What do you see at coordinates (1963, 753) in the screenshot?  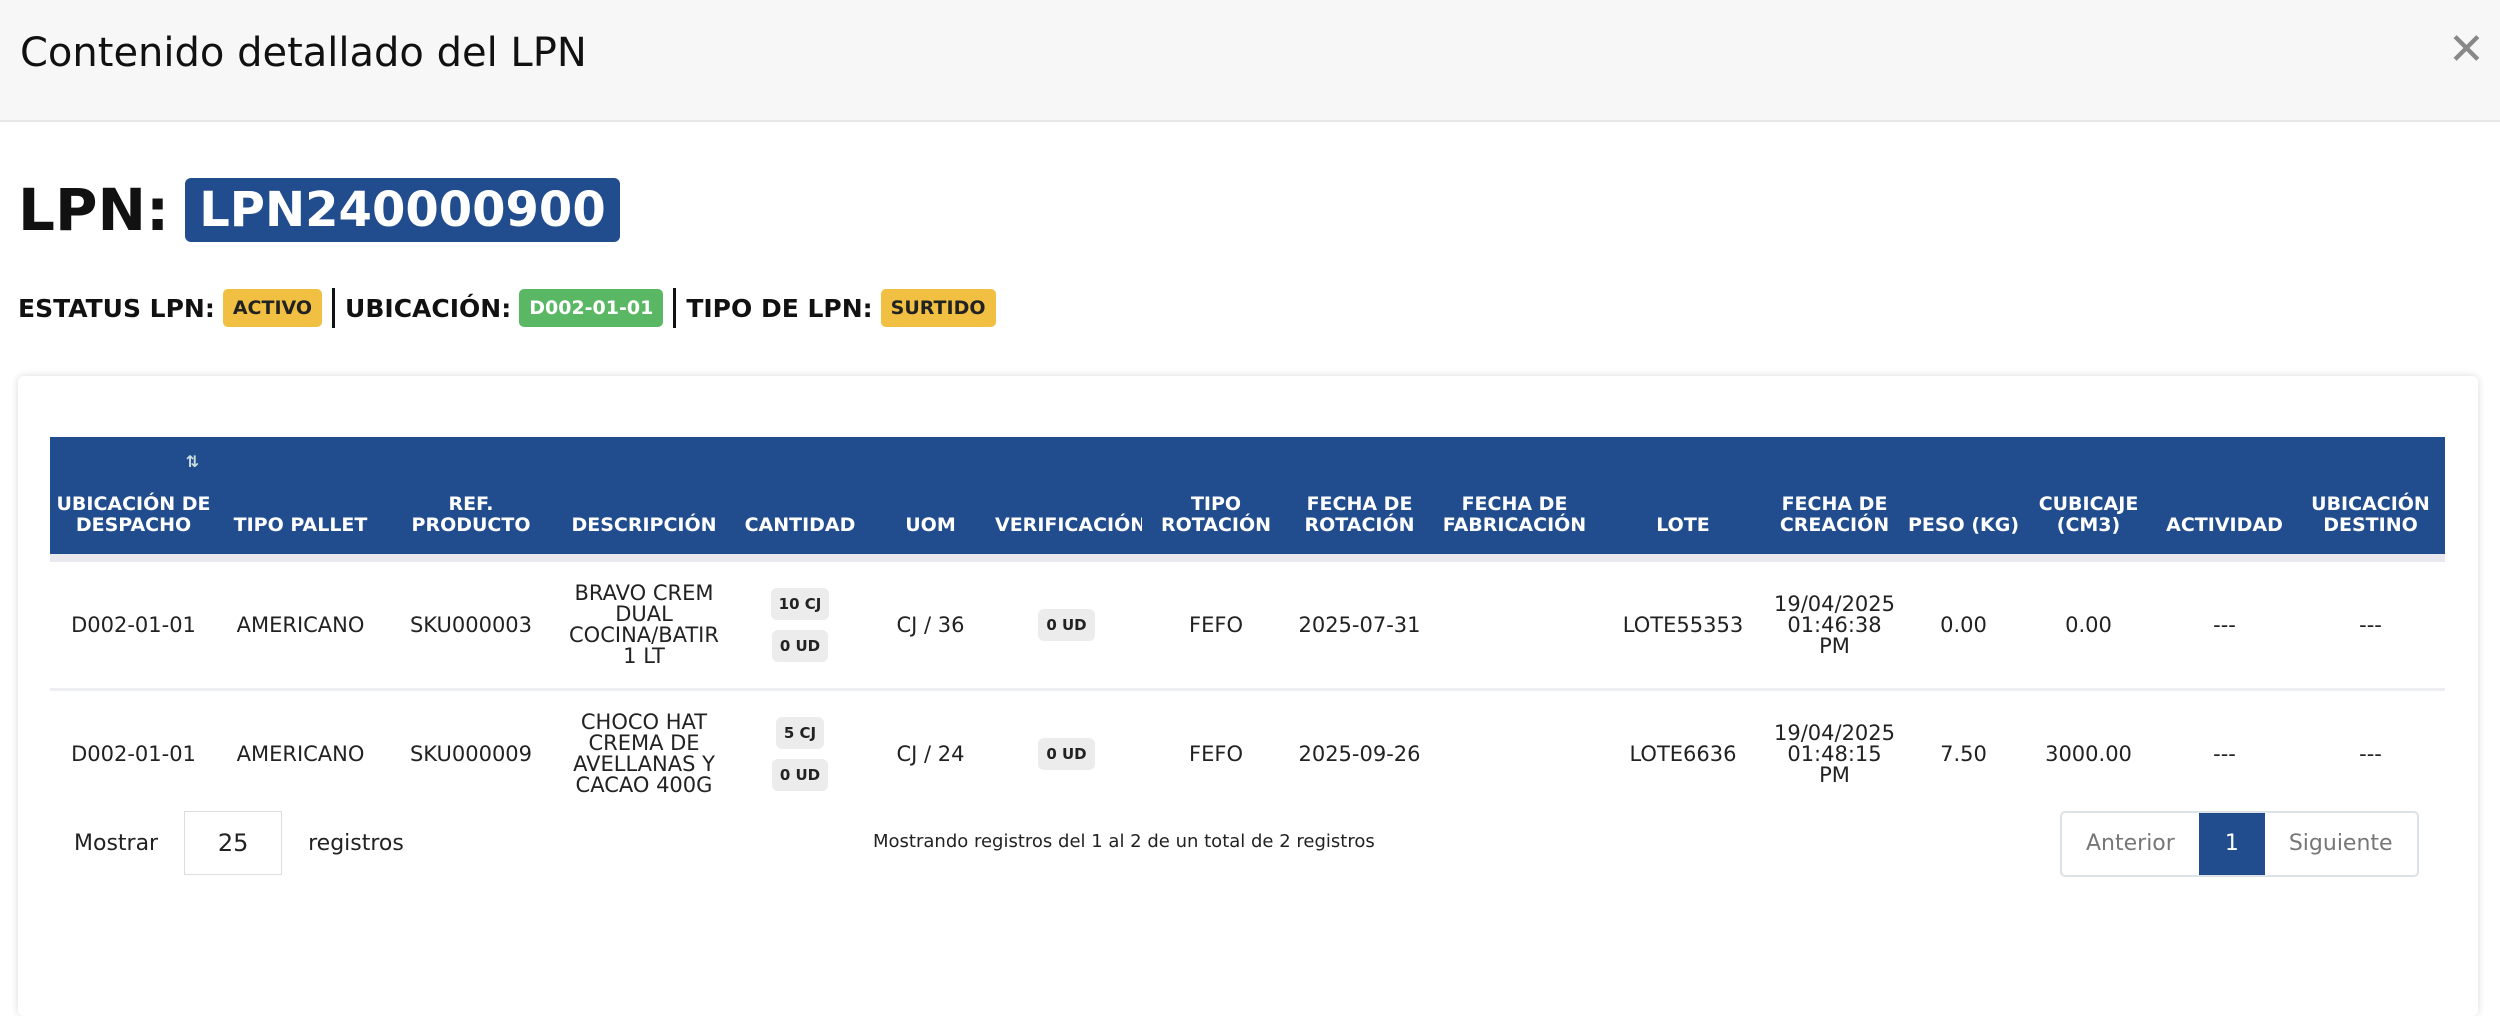 I see `cell-peso: 7.50` at bounding box center [1963, 753].